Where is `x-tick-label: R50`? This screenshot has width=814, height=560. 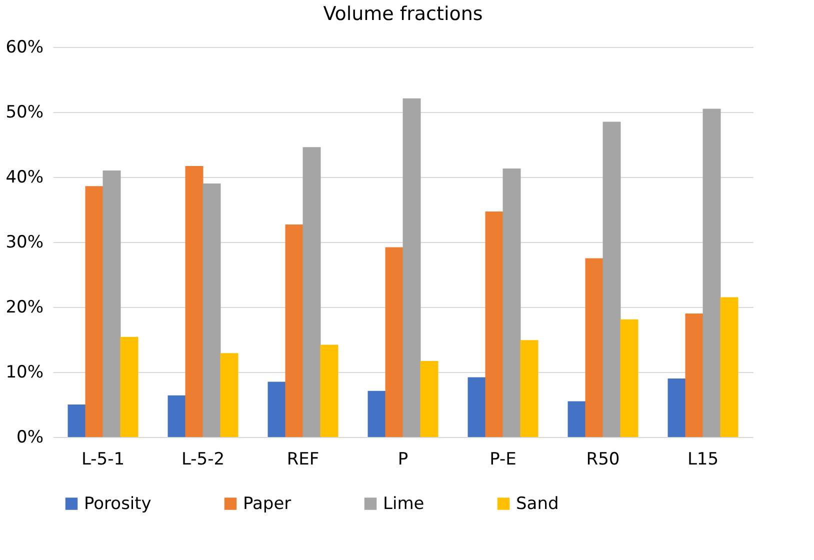 x-tick-label: R50 is located at coordinates (603, 460).